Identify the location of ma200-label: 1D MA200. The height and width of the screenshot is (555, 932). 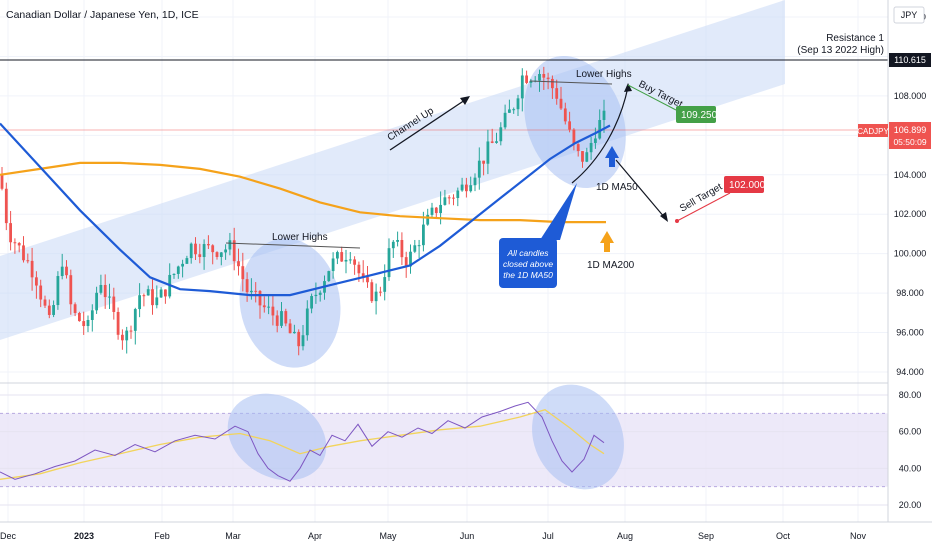
(611, 265).